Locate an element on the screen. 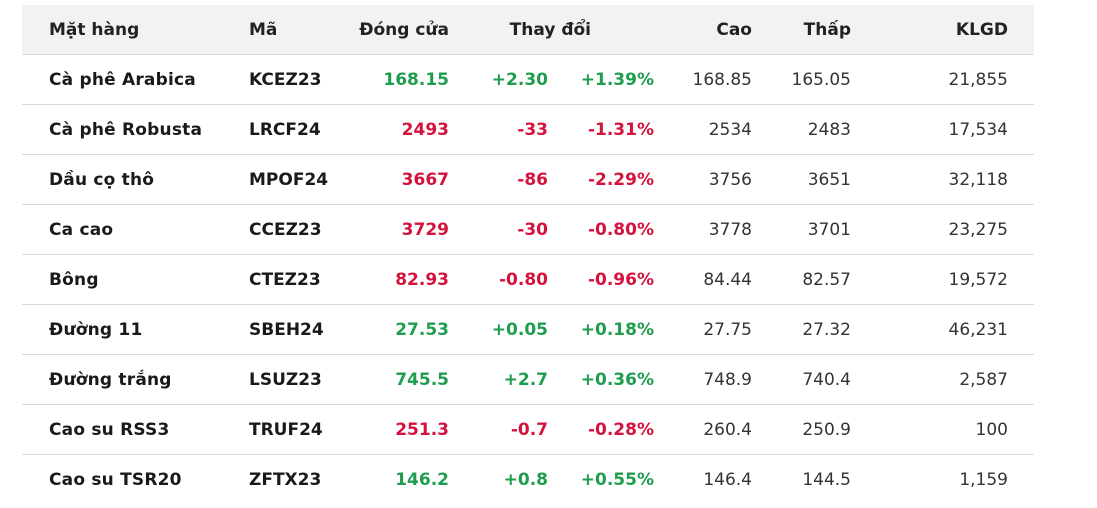  commodity-code: ZFTX23 is located at coordinates (285, 480).